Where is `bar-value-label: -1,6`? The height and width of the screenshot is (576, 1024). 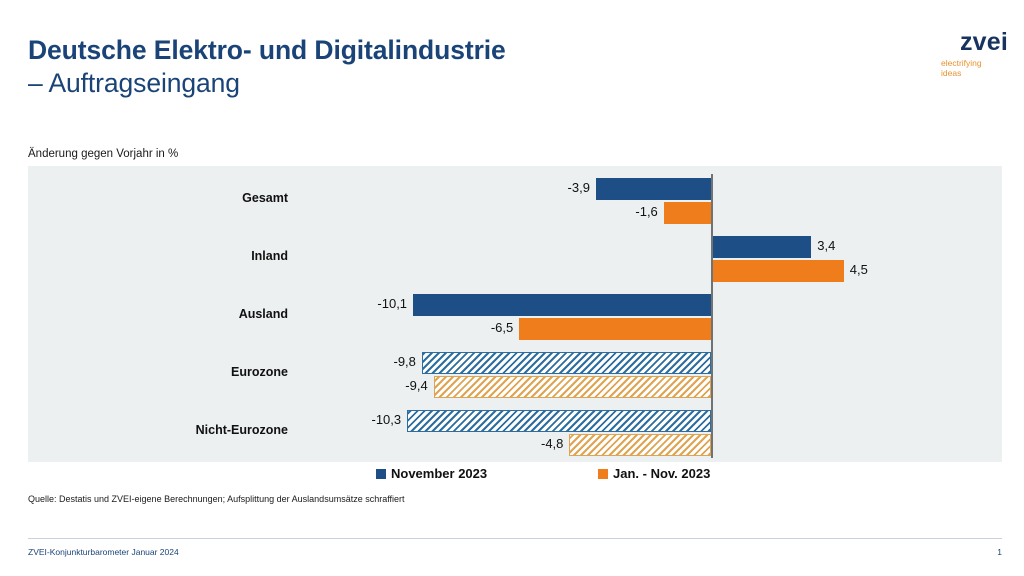
bar-value-label: -1,6 is located at coordinates (646, 211).